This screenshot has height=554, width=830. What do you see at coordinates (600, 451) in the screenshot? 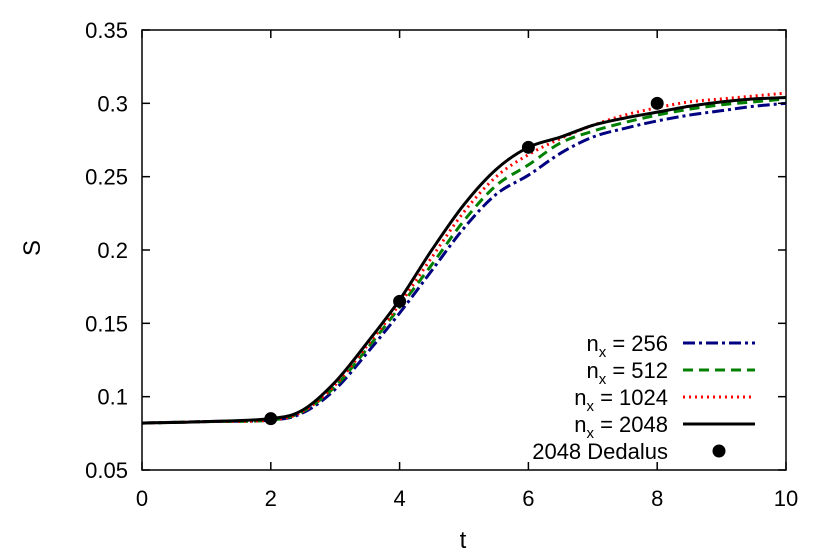
I see `legend-label: 2048 Dedalus` at bounding box center [600, 451].